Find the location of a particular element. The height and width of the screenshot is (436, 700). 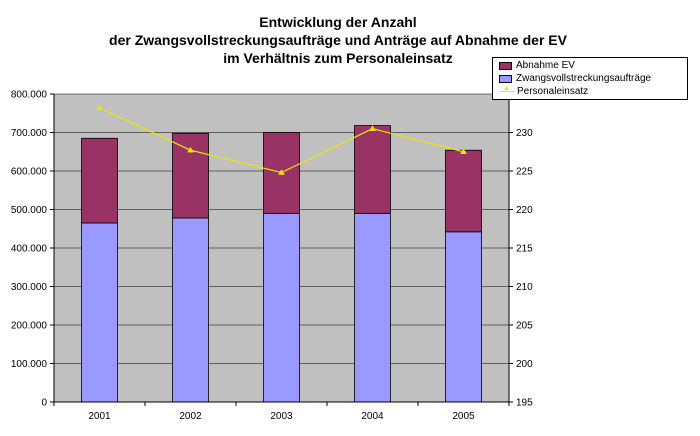

bar-zwangsvollstreckungsauftraege-2001 is located at coordinates (99, 312).